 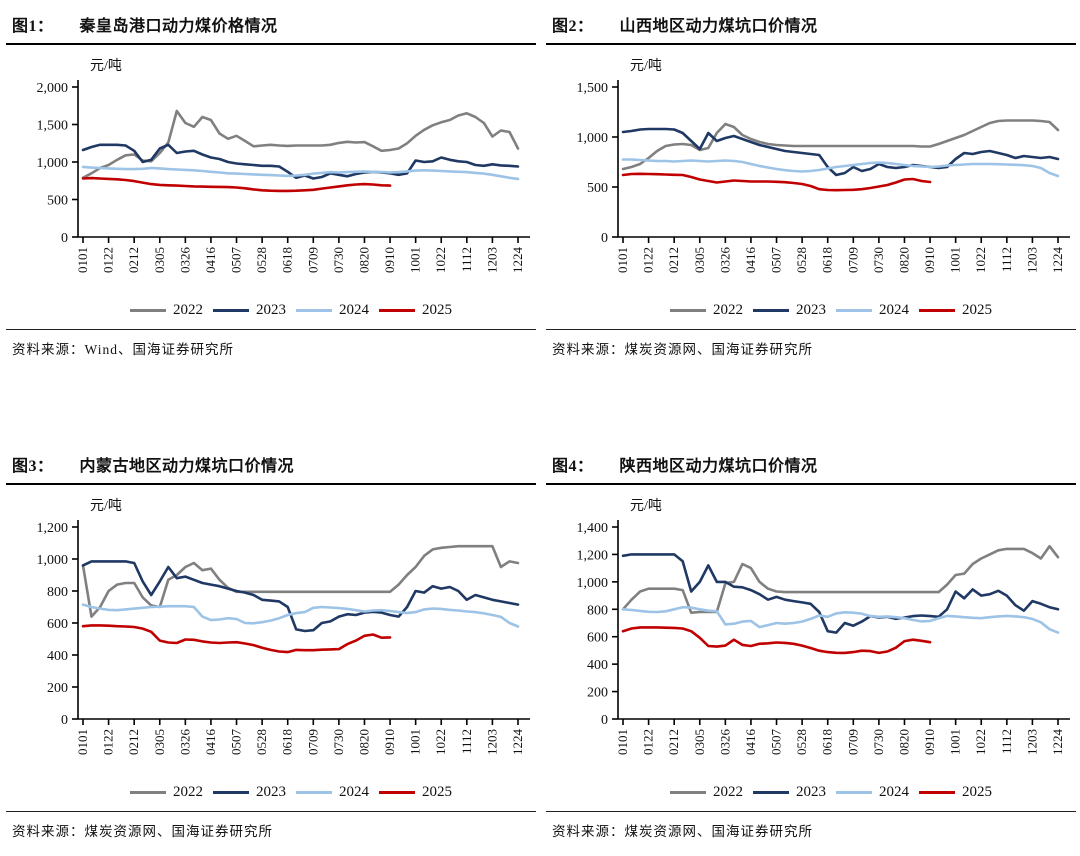 What do you see at coordinates (724, 260) in the screenshot?
I see `x-tick-label: 0326` at bounding box center [724, 260].